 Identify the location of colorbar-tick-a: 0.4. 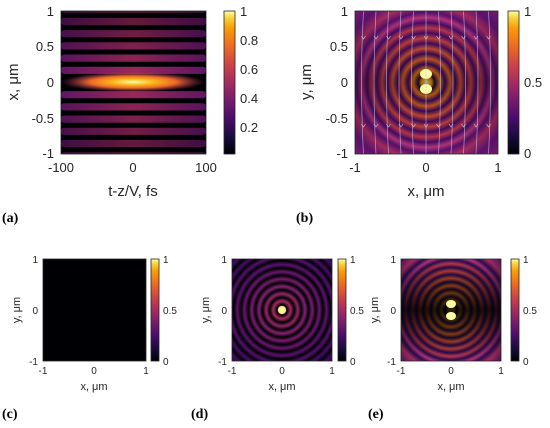
(249, 98).